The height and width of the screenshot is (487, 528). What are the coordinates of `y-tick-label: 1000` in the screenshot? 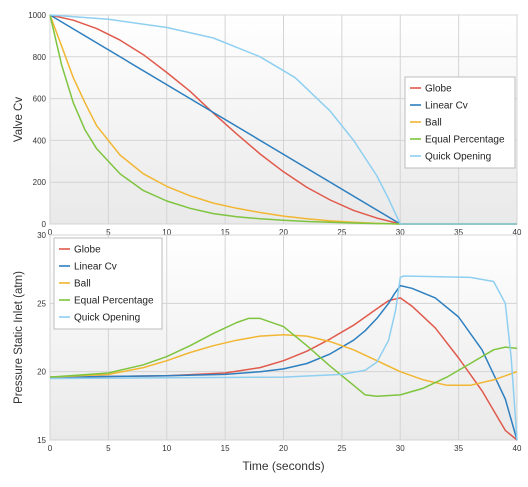 It's located at (37, 15).